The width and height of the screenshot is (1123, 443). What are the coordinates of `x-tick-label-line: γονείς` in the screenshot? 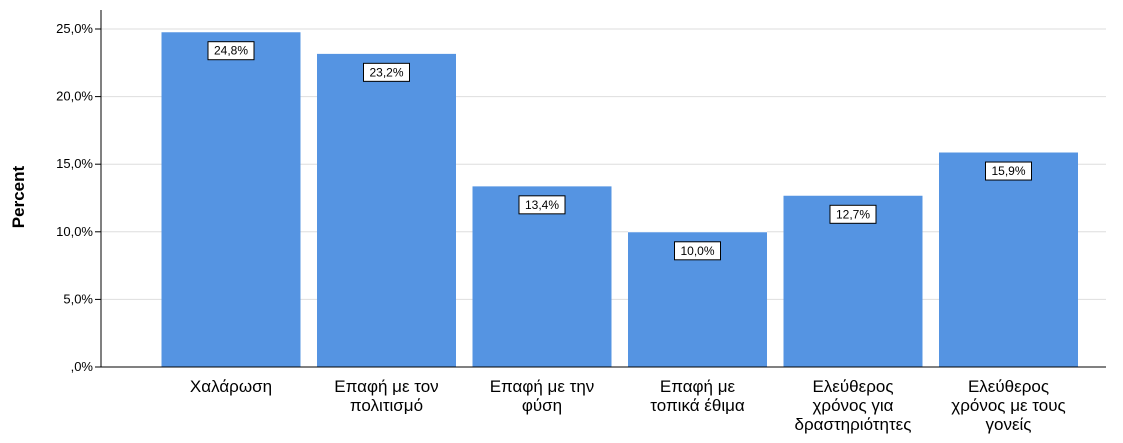 It's located at (1008, 424).